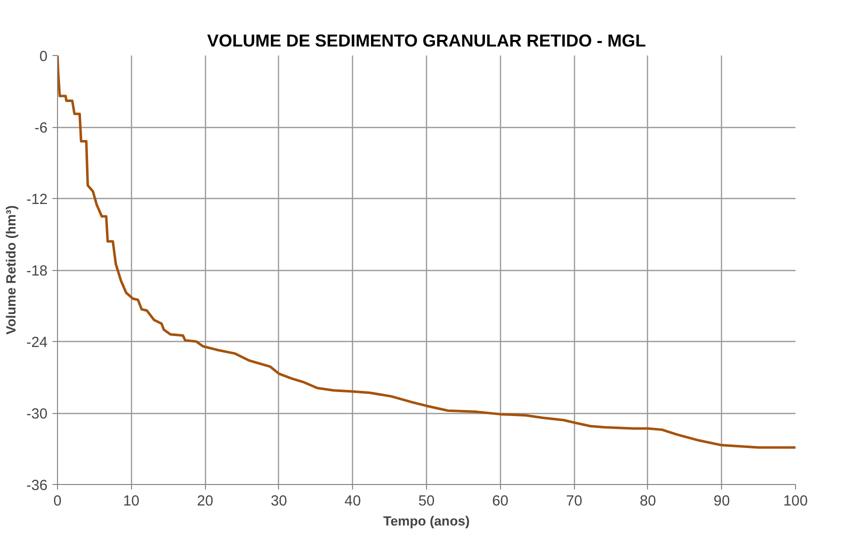 Image resolution: width=862 pixels, height=533 pixels. I want to click on y-tick-label: -36, so click(37, 486).